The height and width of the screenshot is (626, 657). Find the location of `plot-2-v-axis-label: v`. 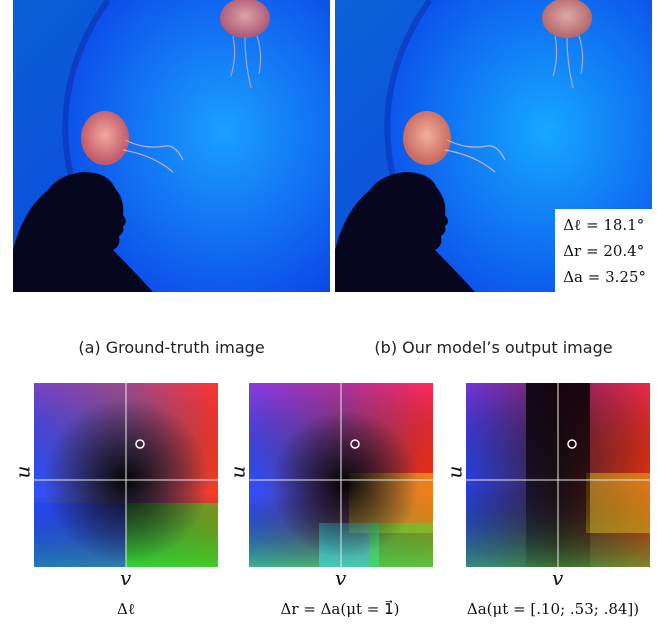

plot-2-v-axis-label: v is located at coordinates (341, 578).